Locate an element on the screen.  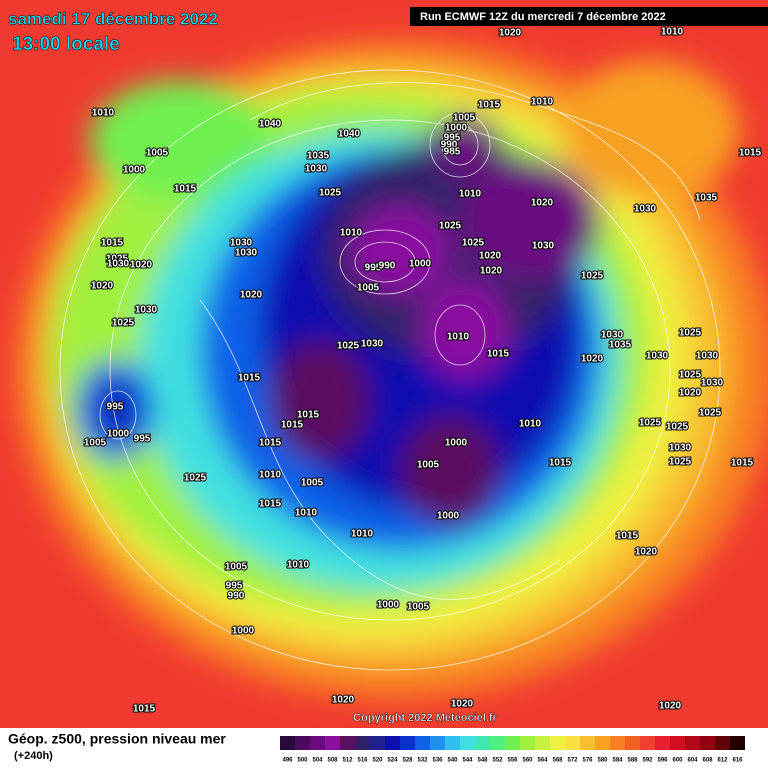
legend-tick-label: 520 is located at coordinates (377, 761).